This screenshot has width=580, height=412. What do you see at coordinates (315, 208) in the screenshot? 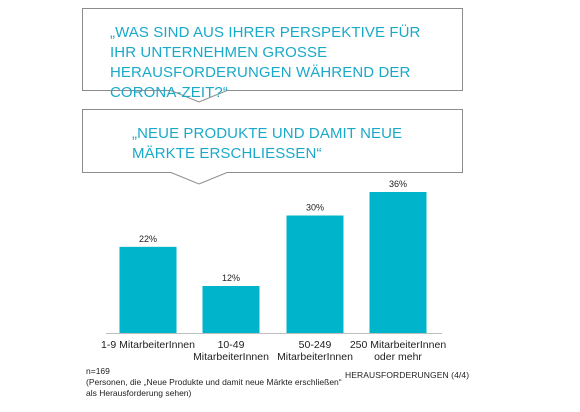
I see `data-label: 30%` at bounding box center [315, 208].